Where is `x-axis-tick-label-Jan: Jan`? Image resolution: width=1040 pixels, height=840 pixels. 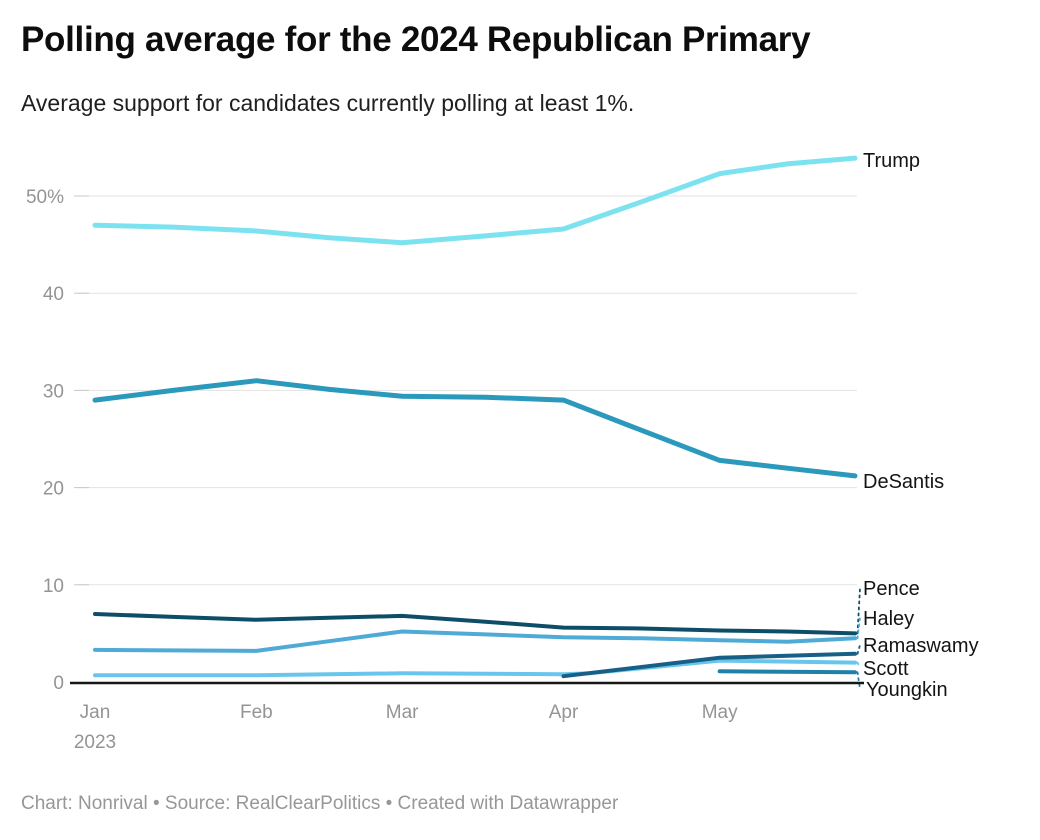
x-axis-tick-label-Jan: Jan is located at coordinates (95, 712).